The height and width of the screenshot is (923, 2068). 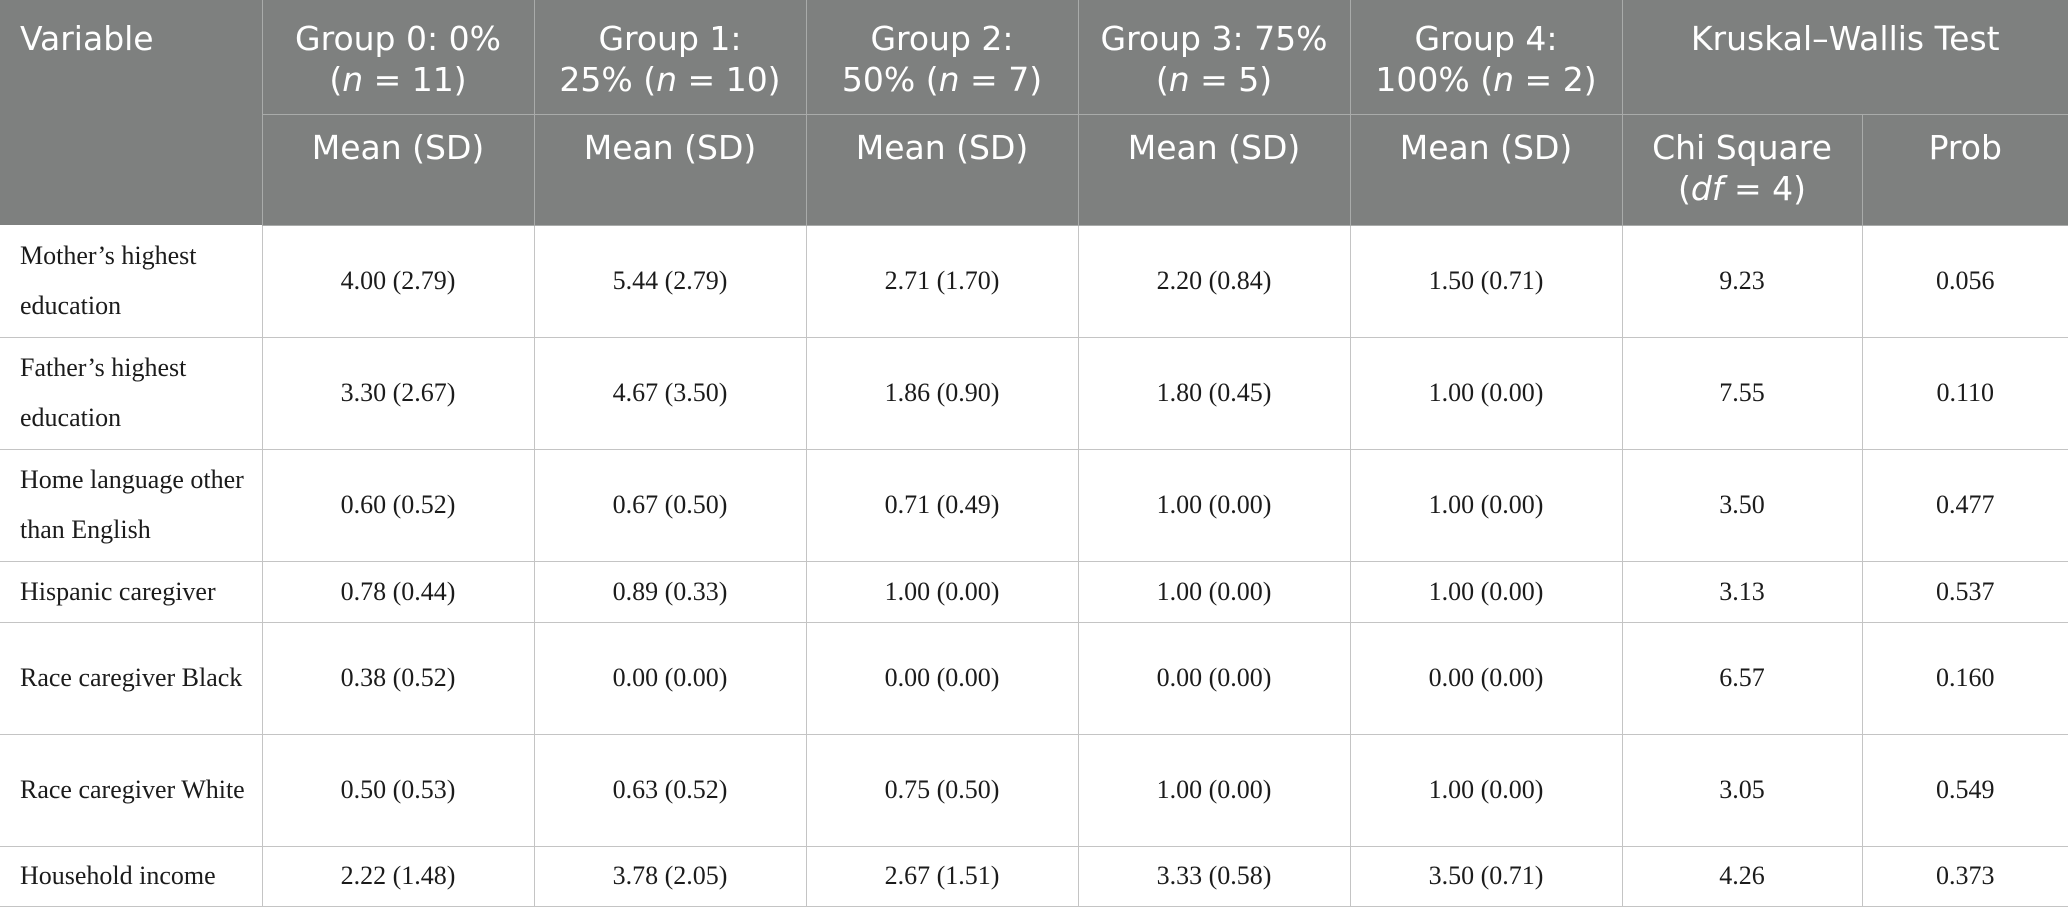 What do you see at coordinates (1965, 790) in the screenshot?
I see `prob-value: 0.549` at bounding box center [1965, 790].